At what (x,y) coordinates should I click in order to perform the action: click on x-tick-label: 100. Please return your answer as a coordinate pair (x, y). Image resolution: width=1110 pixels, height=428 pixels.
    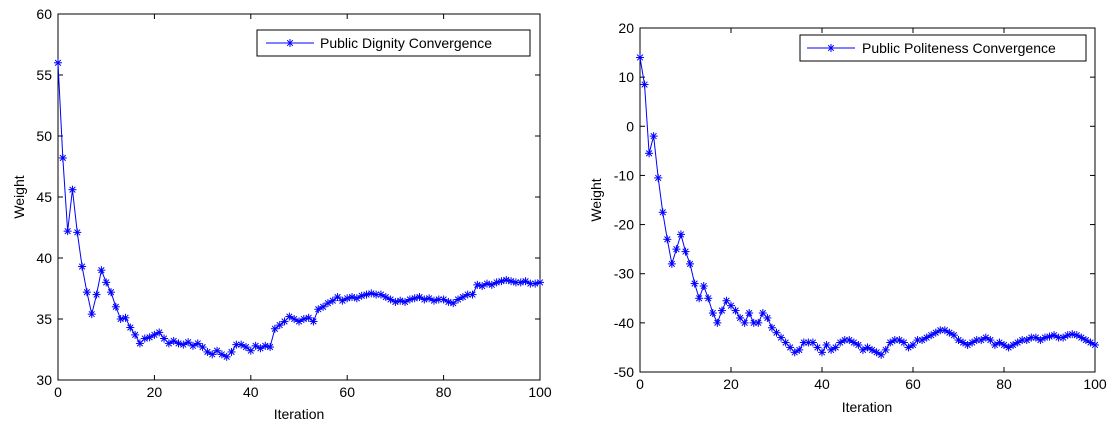
    Looking at the image, I should click on (1095, 384).